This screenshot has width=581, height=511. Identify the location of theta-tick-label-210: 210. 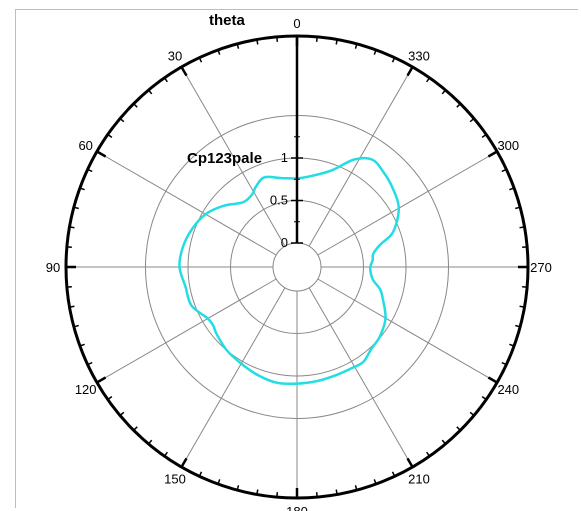
(419, 478).